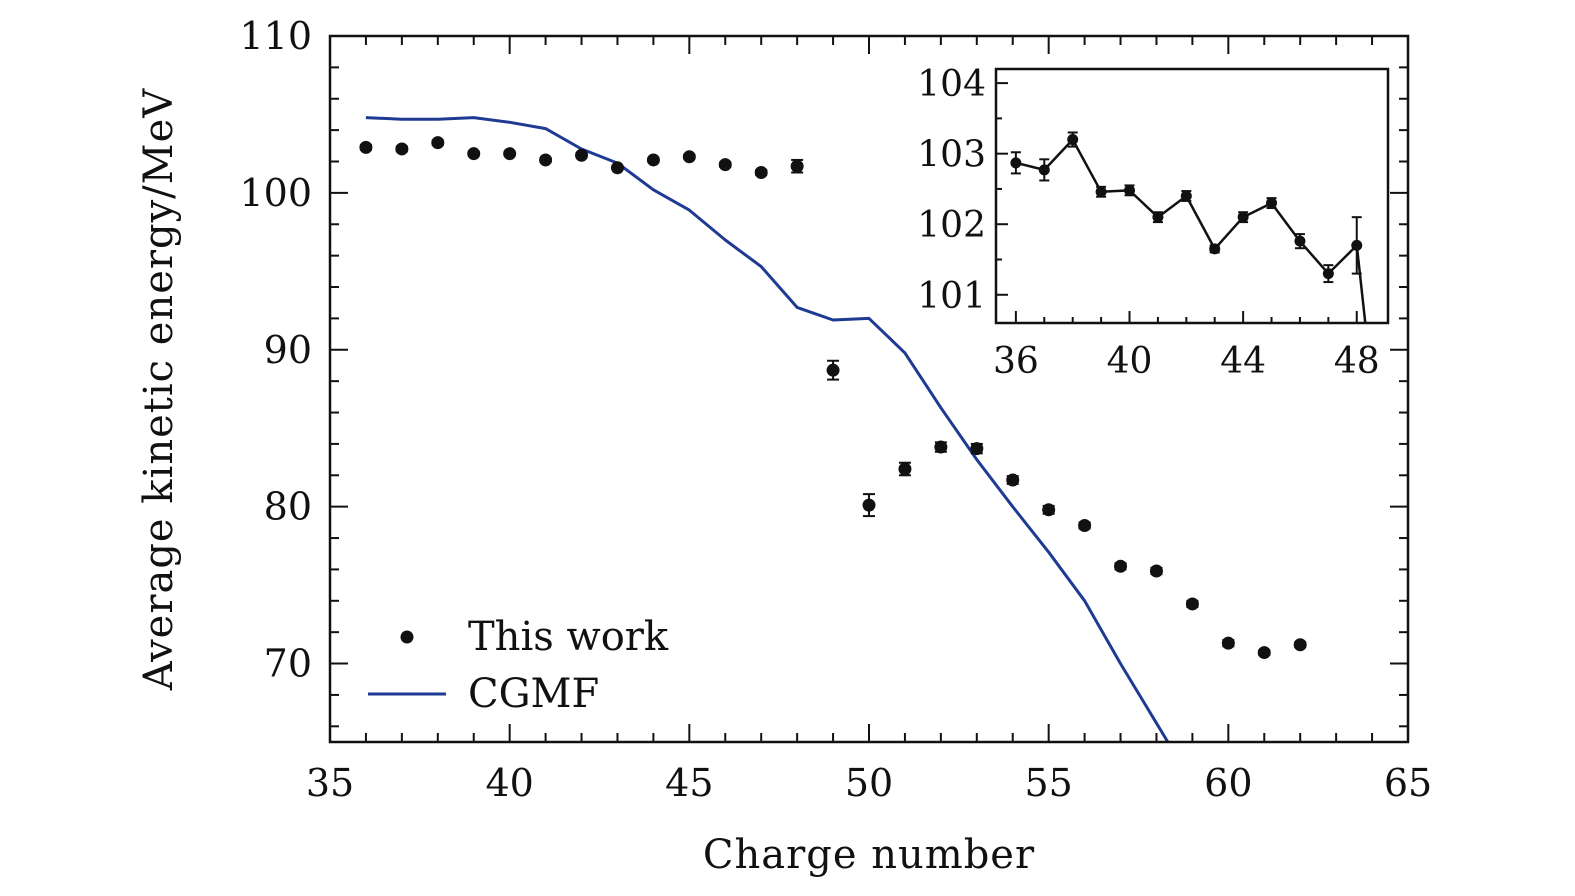  Describe the element at coordinates (951, 296) in the screenshot. I see `inset-y-tick-label: 101` at that location.